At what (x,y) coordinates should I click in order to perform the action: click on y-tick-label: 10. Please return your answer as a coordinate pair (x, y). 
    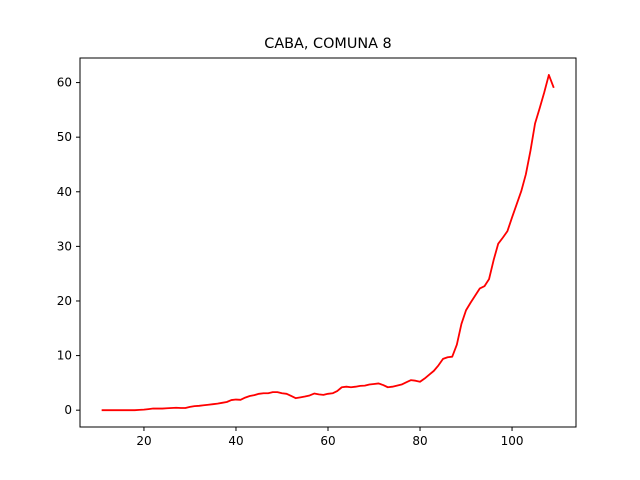
    Looking at the image, I should click on (64, 356).